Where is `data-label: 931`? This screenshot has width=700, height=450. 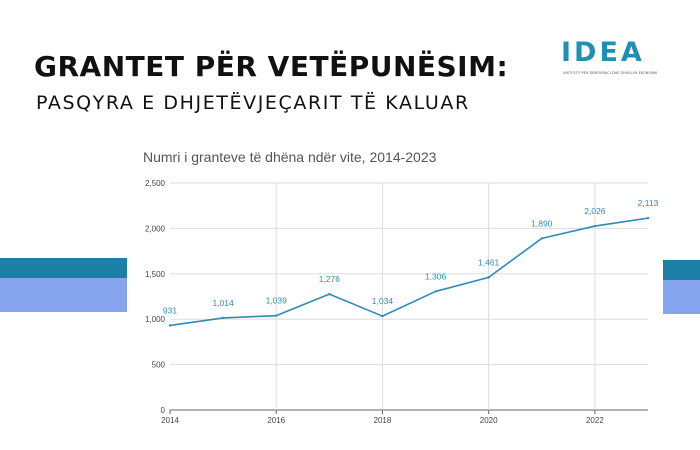
data-label: 931 is located at coordinates (170, 310).